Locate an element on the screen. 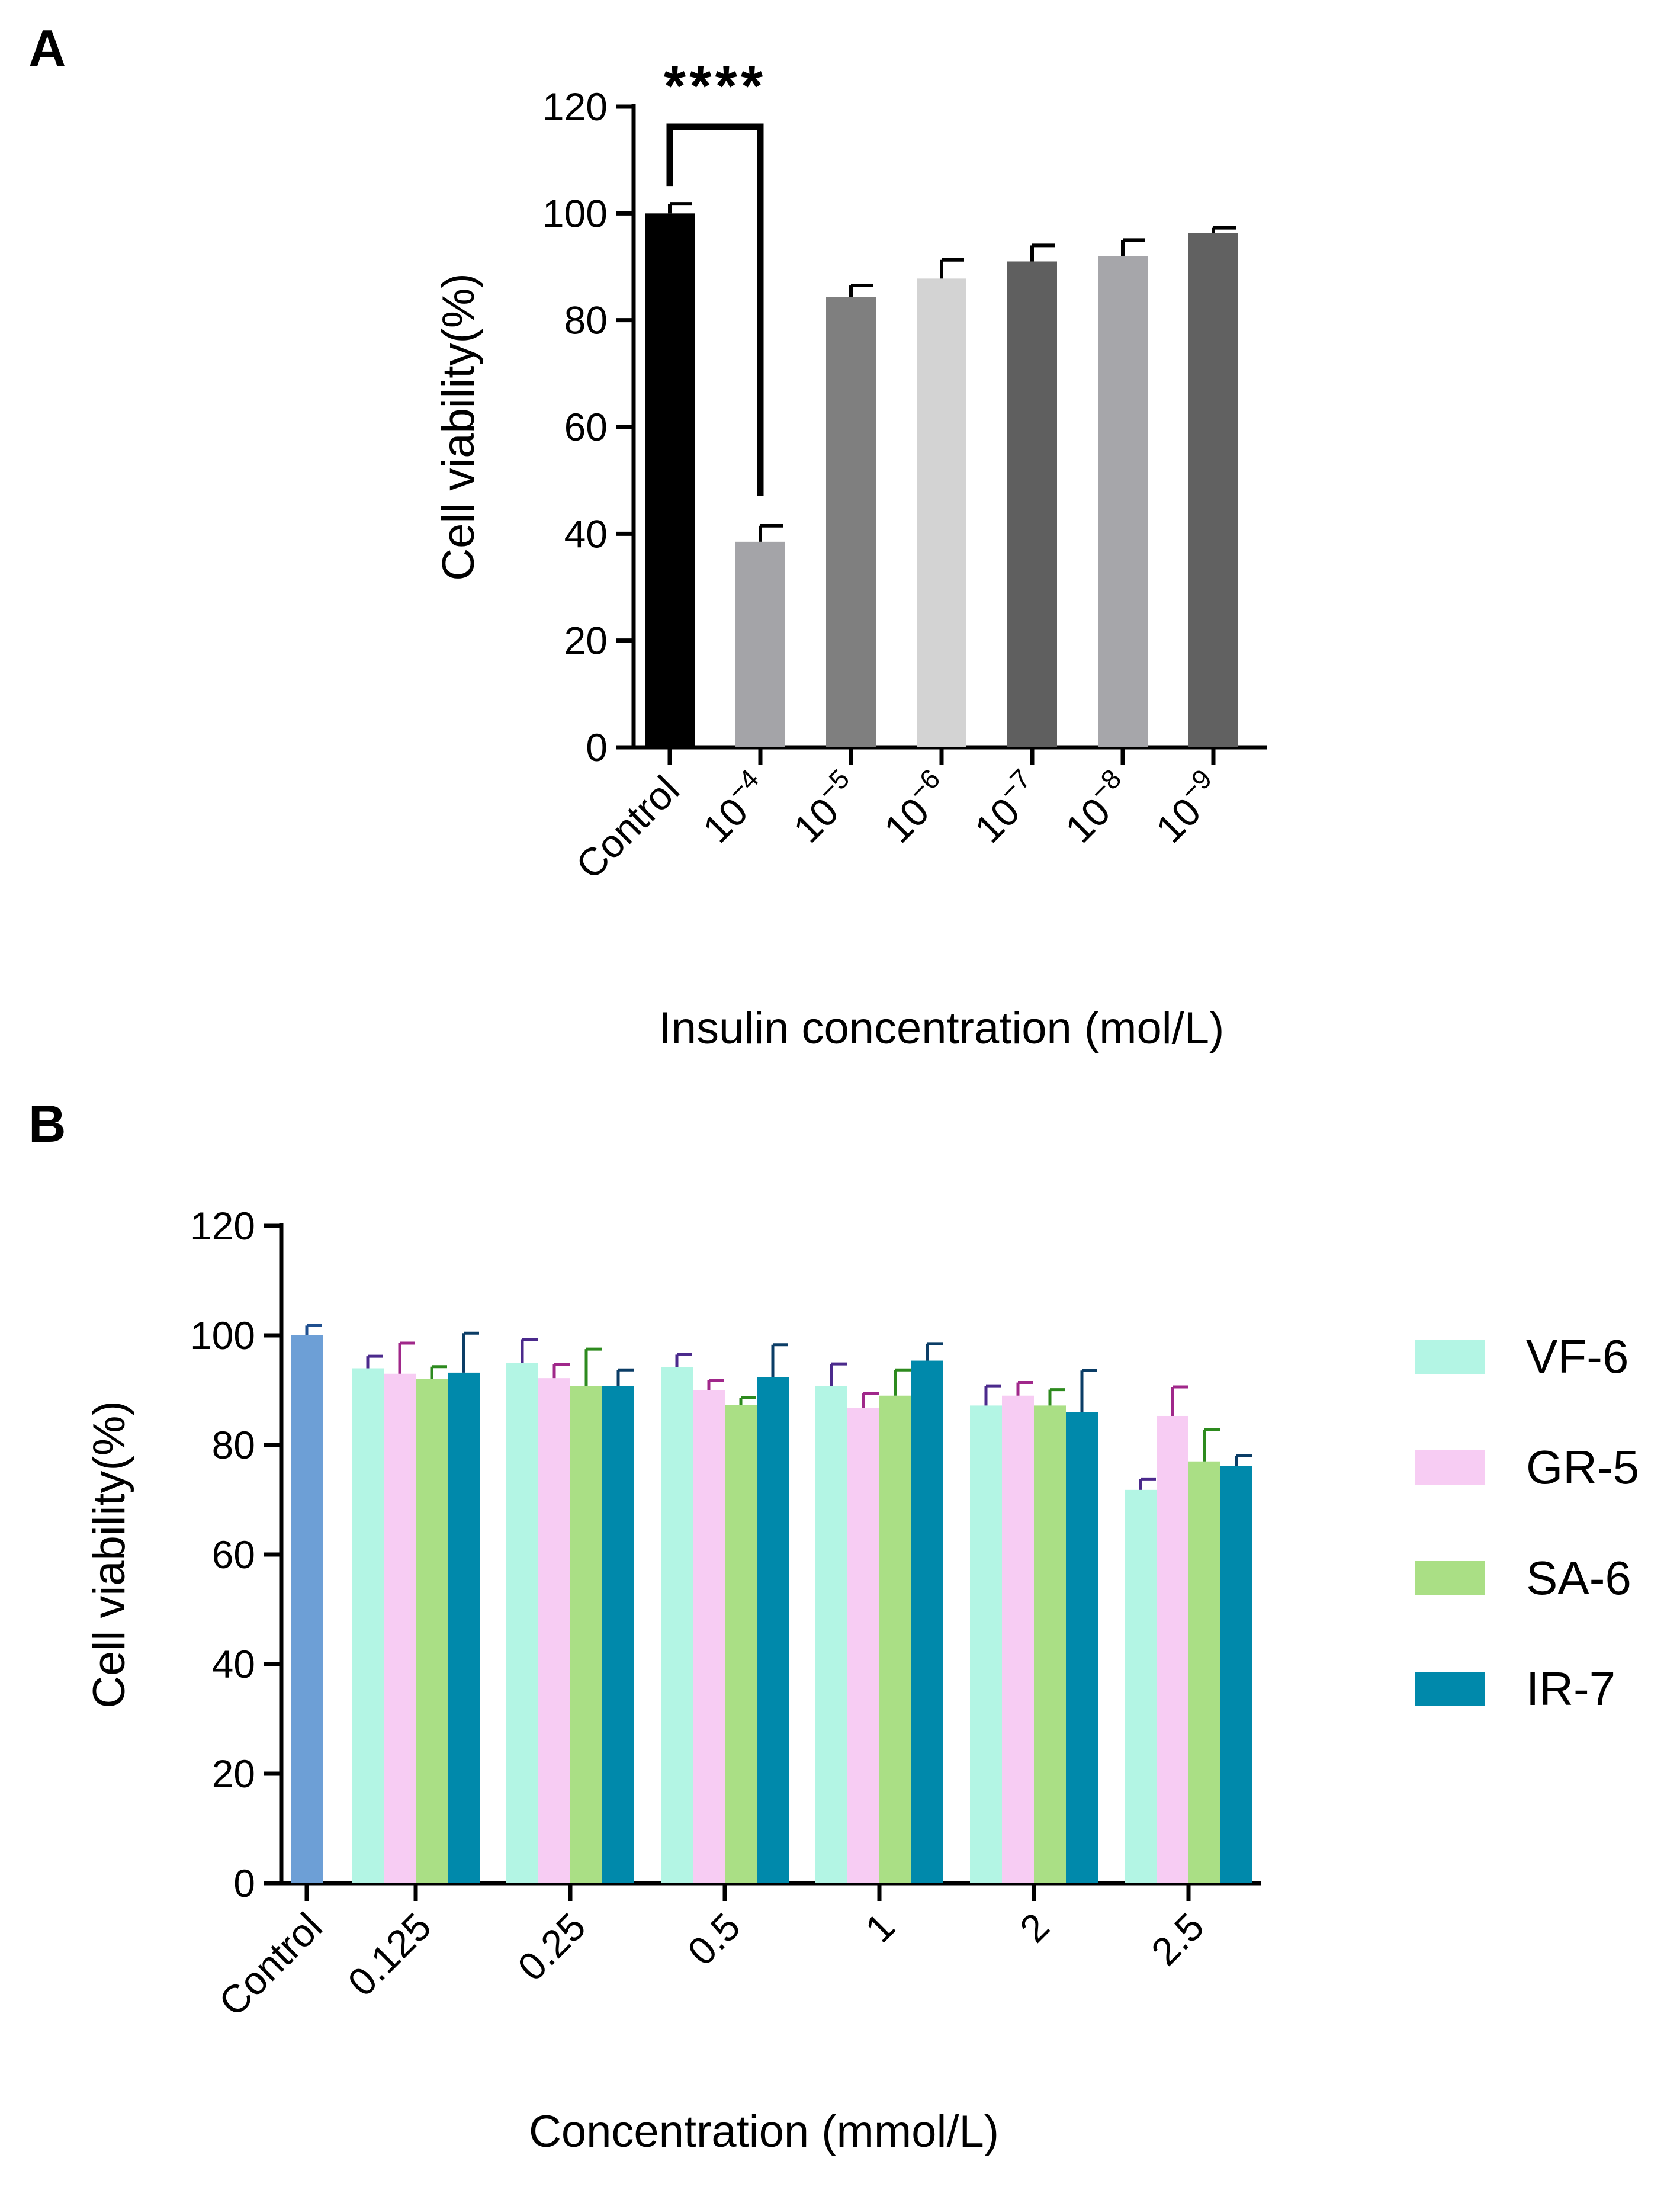 This screenshot has width=1680, height=2187. panel-a-label: A is located at coordinates (47, 49).